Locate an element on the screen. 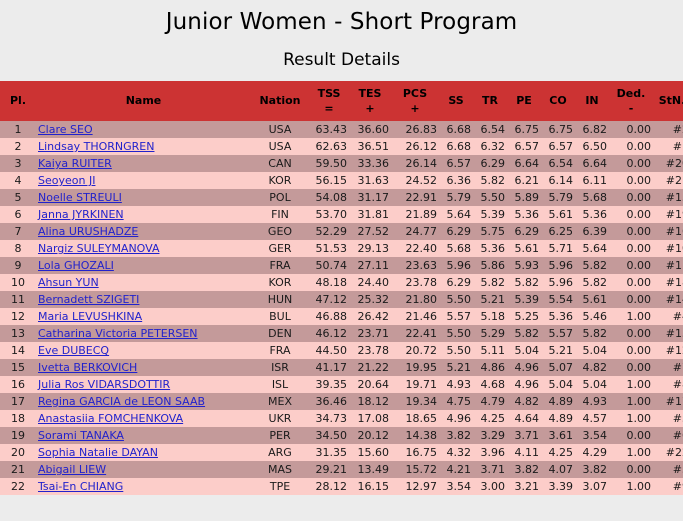  column-header-label: Nation is located at coordinates (280, 100).